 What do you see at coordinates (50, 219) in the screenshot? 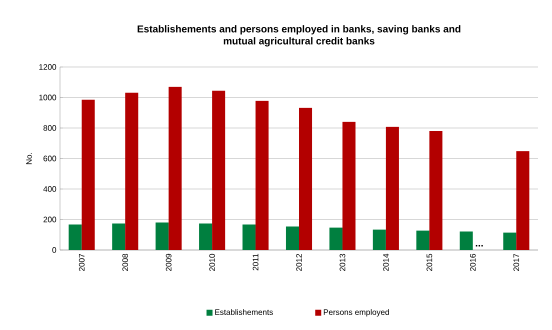
I see `y-tick-label: 200` at bounding box center [50, 219].